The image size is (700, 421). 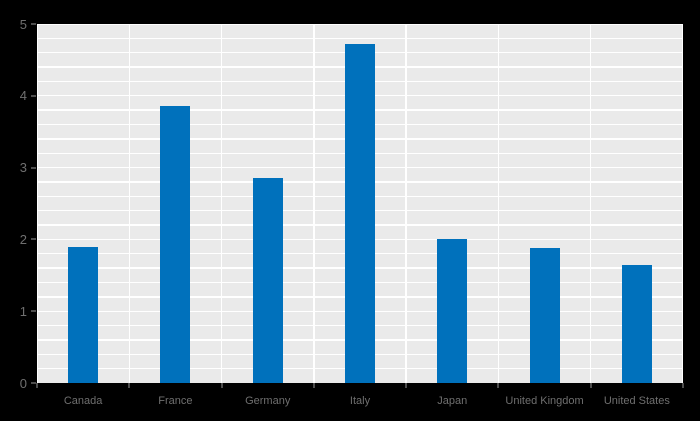 I want to click on y-tick-label: 1, so click(x=23, y=311).